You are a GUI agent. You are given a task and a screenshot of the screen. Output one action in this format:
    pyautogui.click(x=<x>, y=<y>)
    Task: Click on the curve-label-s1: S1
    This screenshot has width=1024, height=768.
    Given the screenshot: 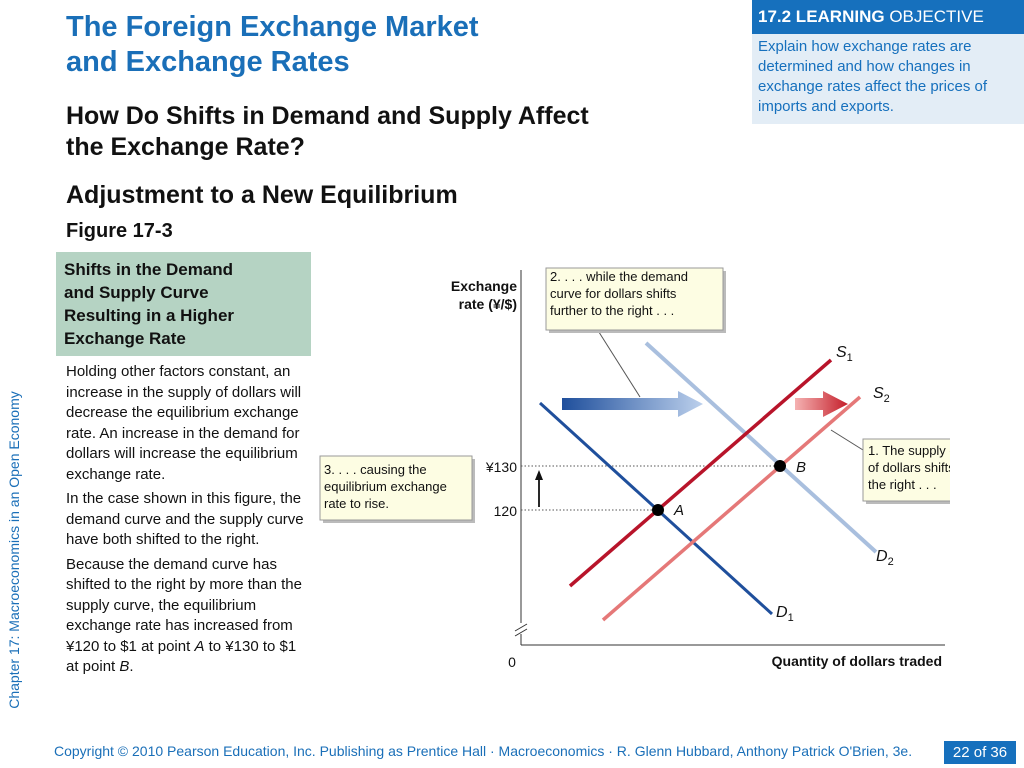 What is the action you would take?
    pyautogui.click(x=844, y=354)
    